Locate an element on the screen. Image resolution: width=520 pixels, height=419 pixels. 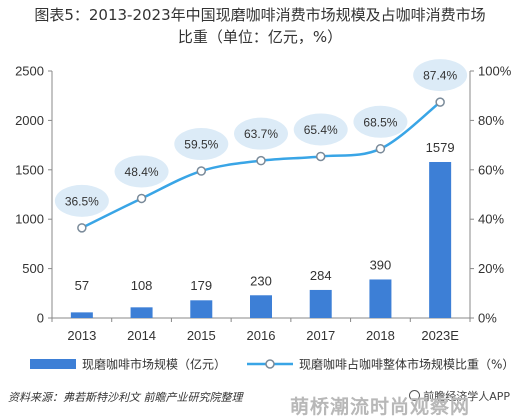
x-tick-label: 2016 is located at coordinates (261, 335).